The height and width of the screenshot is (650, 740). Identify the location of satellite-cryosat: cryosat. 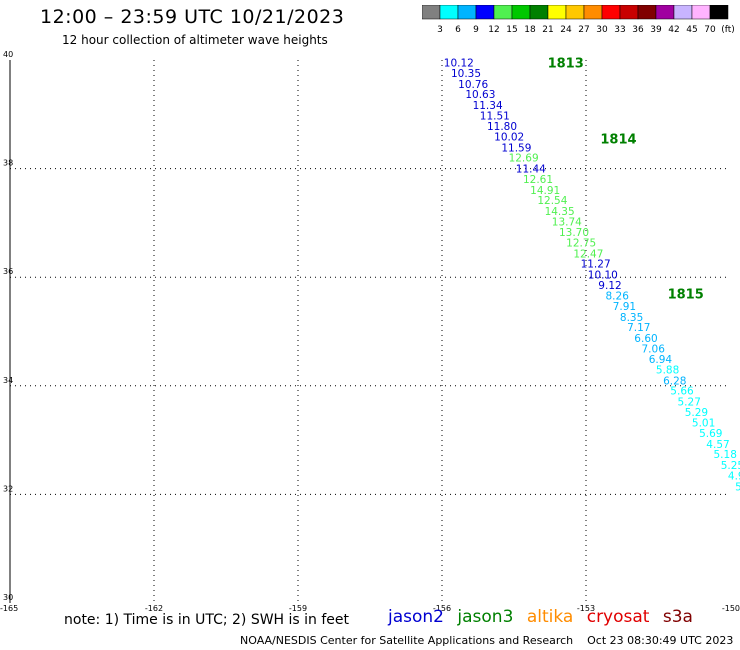
(618, 617).